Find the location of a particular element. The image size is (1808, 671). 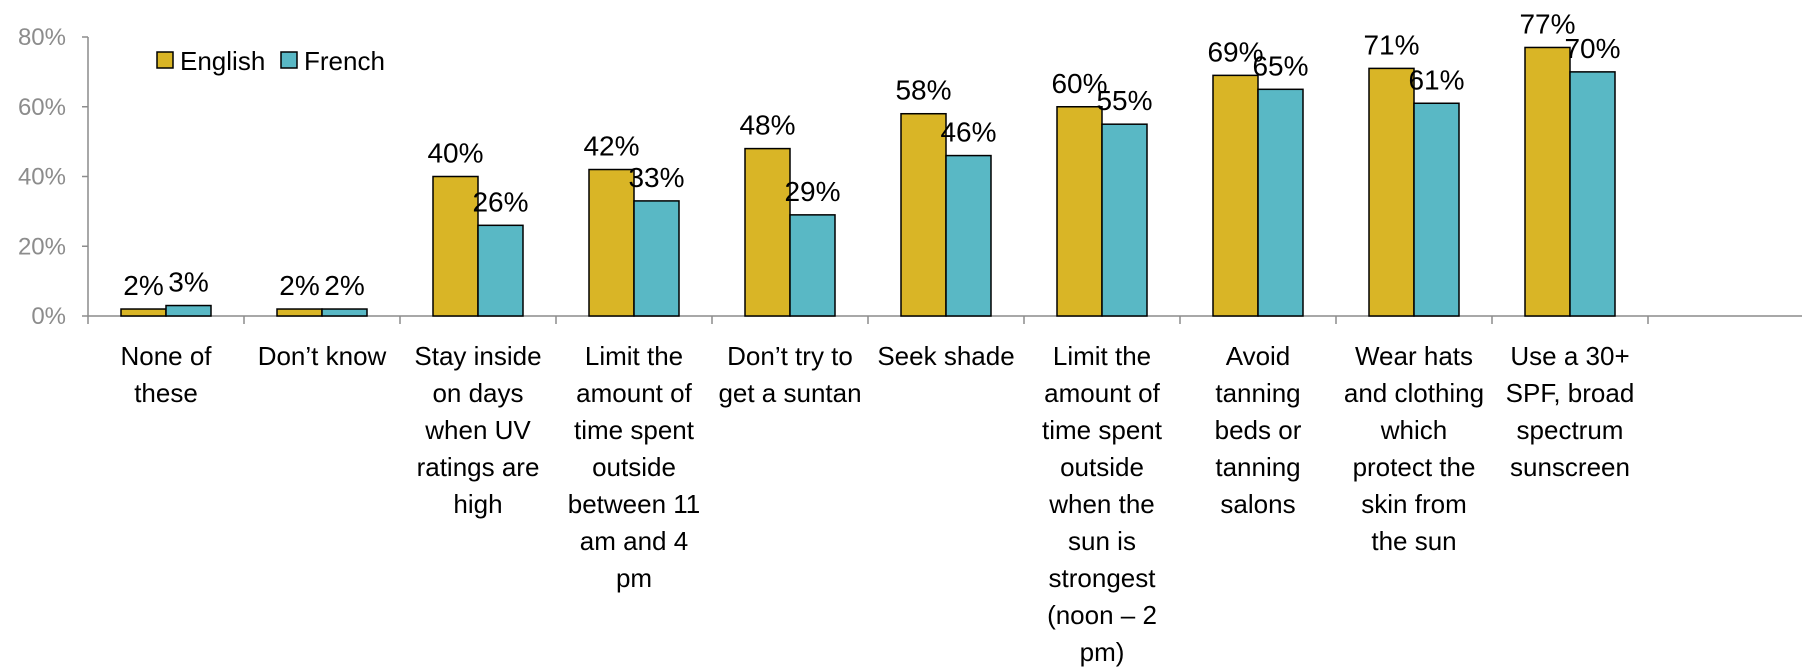

data-label-french-2: 26% is located at coordinates (500, 201).